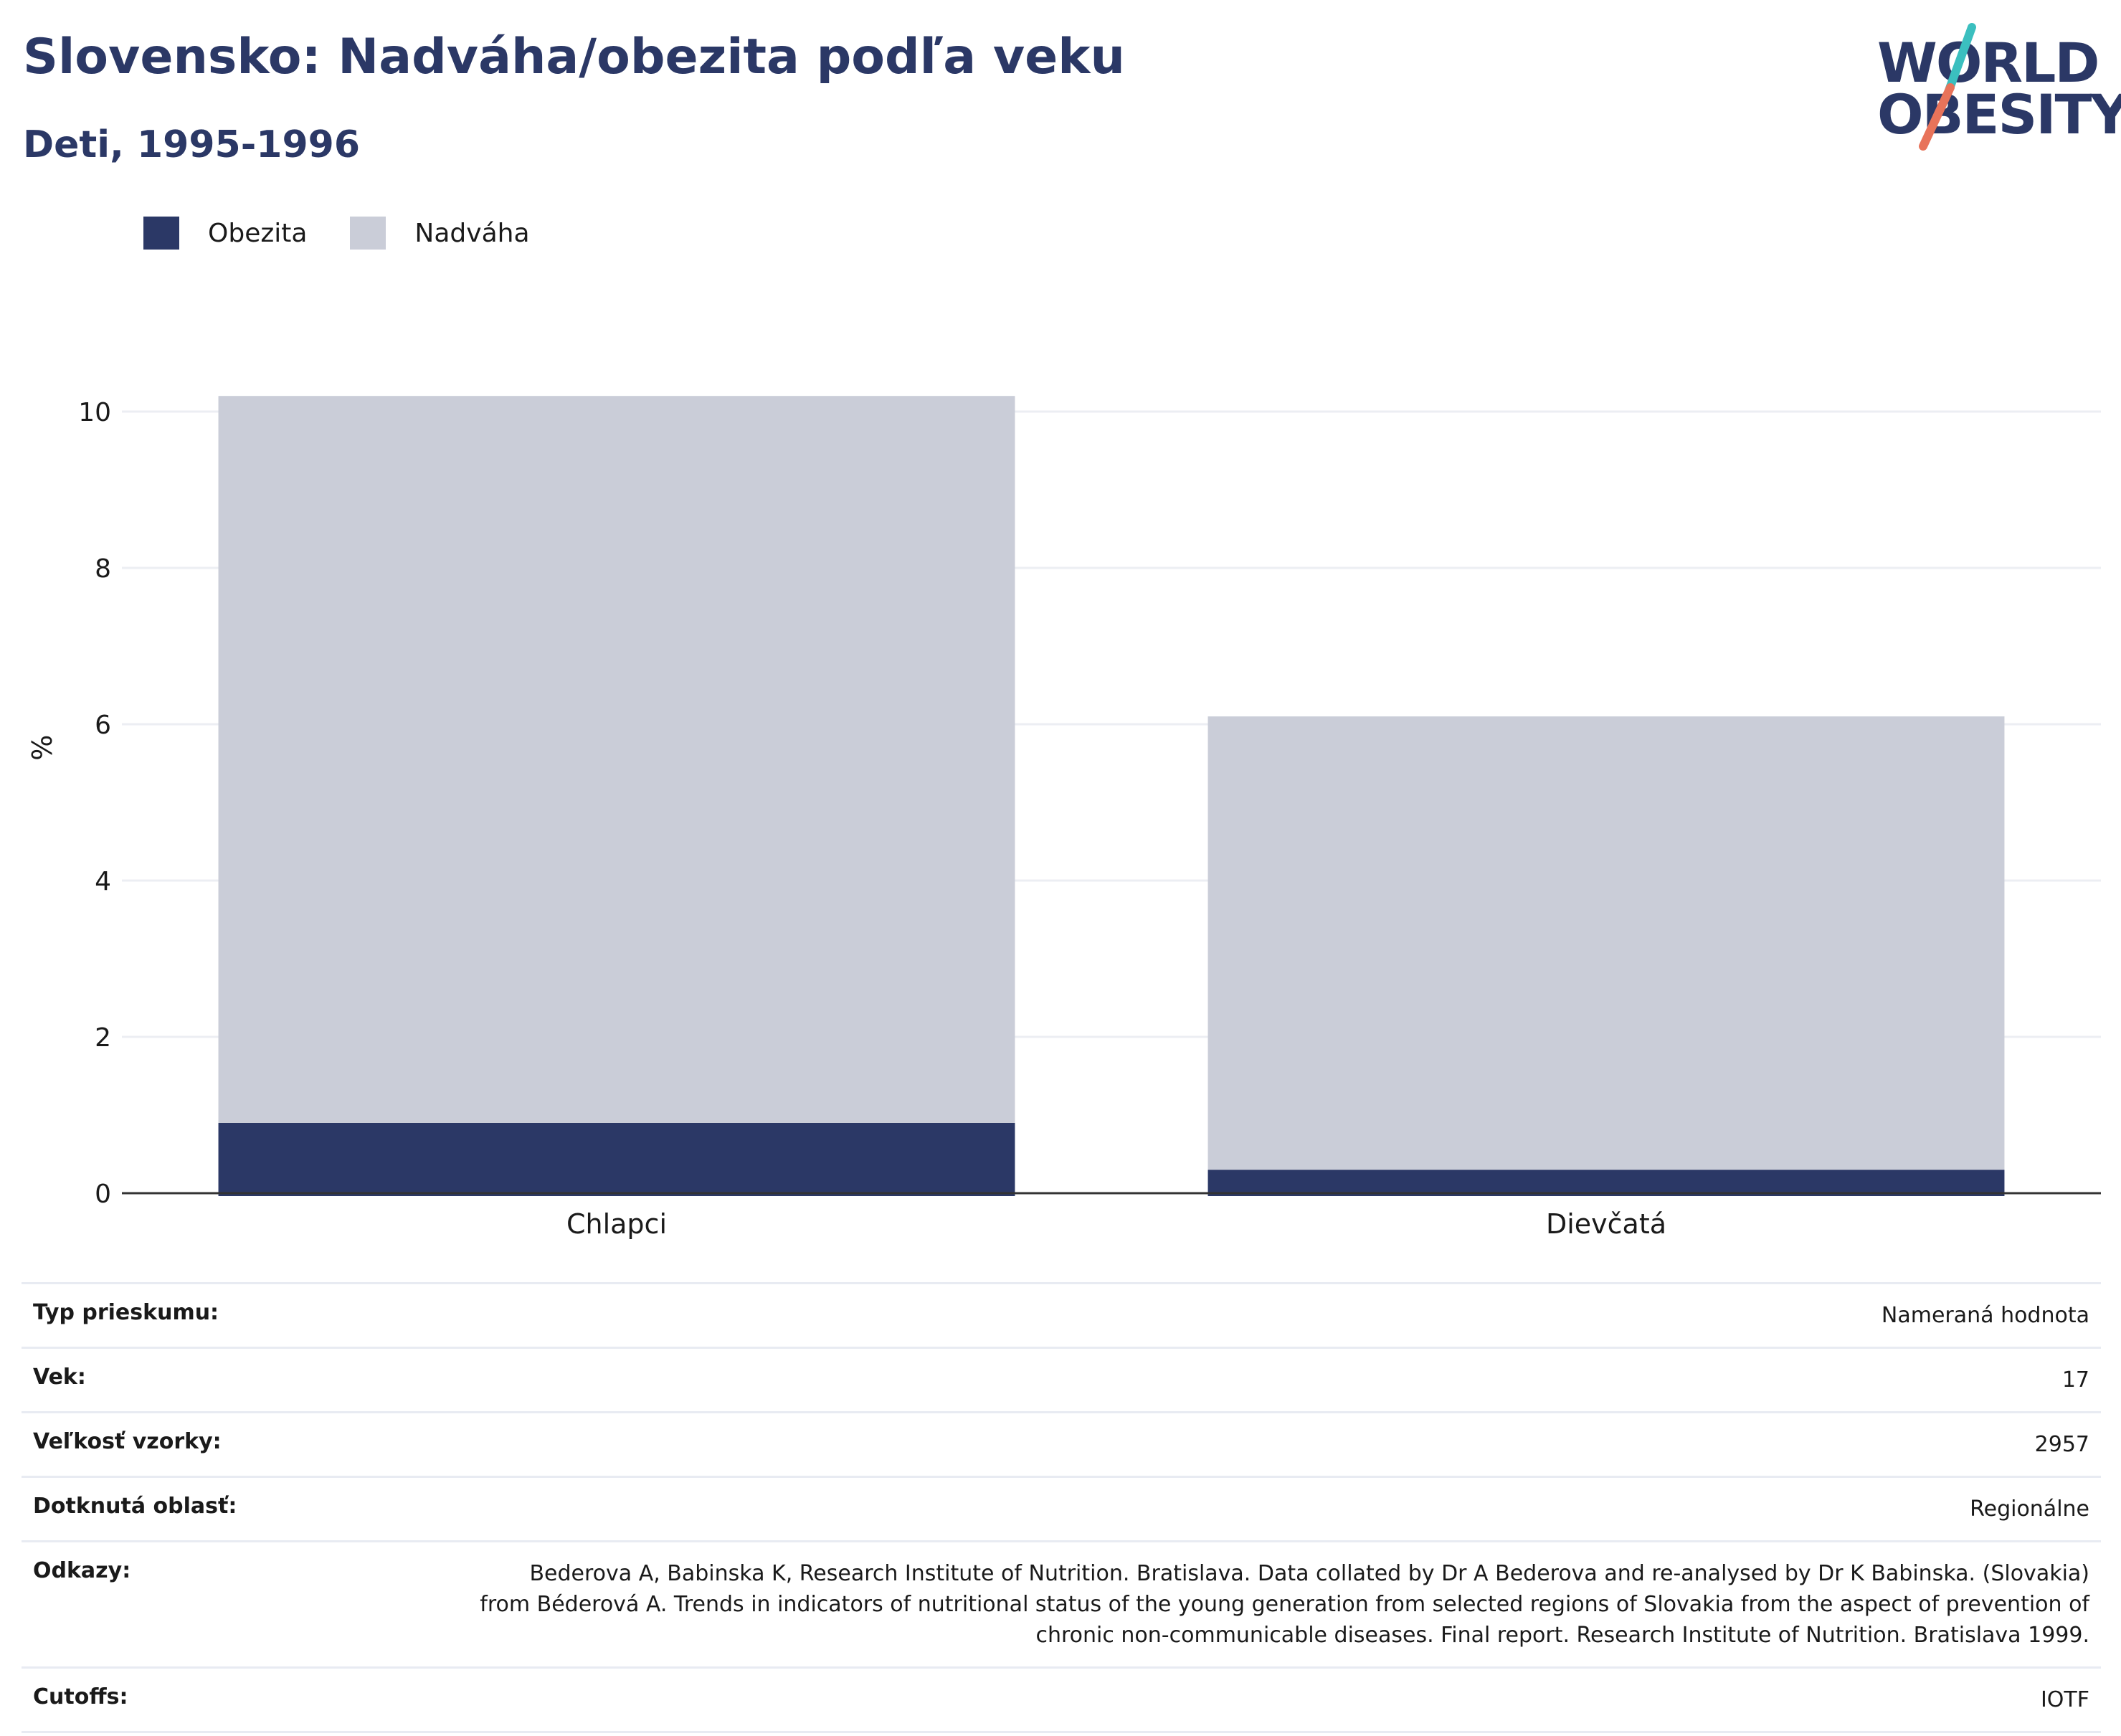 This screenshot has height=1736, width=2121. Describe the element at coordinates (1061, 1314) in the screenshot. I see `metadata-row: Typ prieskumu: Nameraná hodnota` at that location.